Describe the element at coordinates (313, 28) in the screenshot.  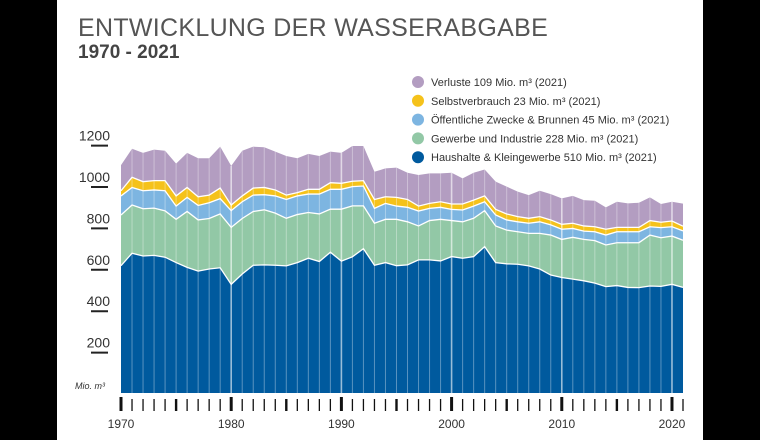
I see `chart-title: ENTWICKLUNG DER WASSERABGABE` at that location.